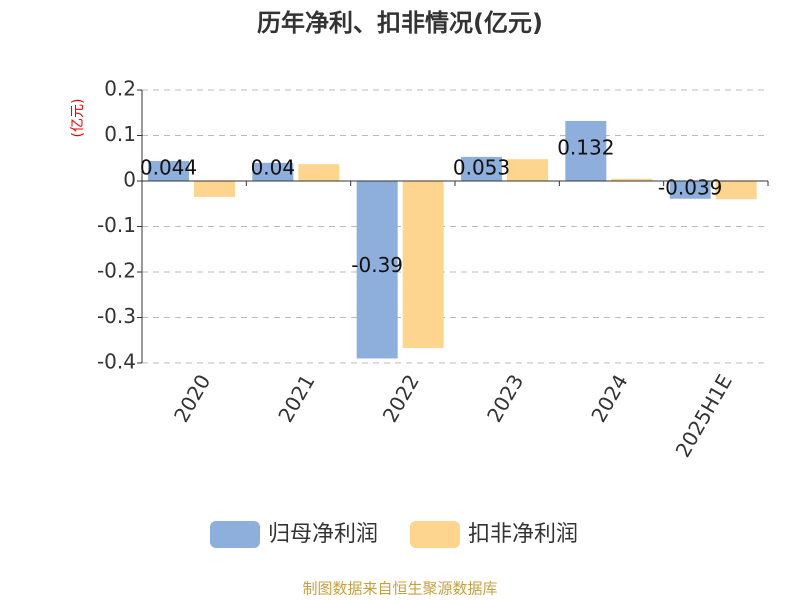 This screenshot has height=600, width=800. What do you see at coordinates (120, 134) in the screenshot?
I see `y-tick-label: 0.1` at bounding box center [120, 134].